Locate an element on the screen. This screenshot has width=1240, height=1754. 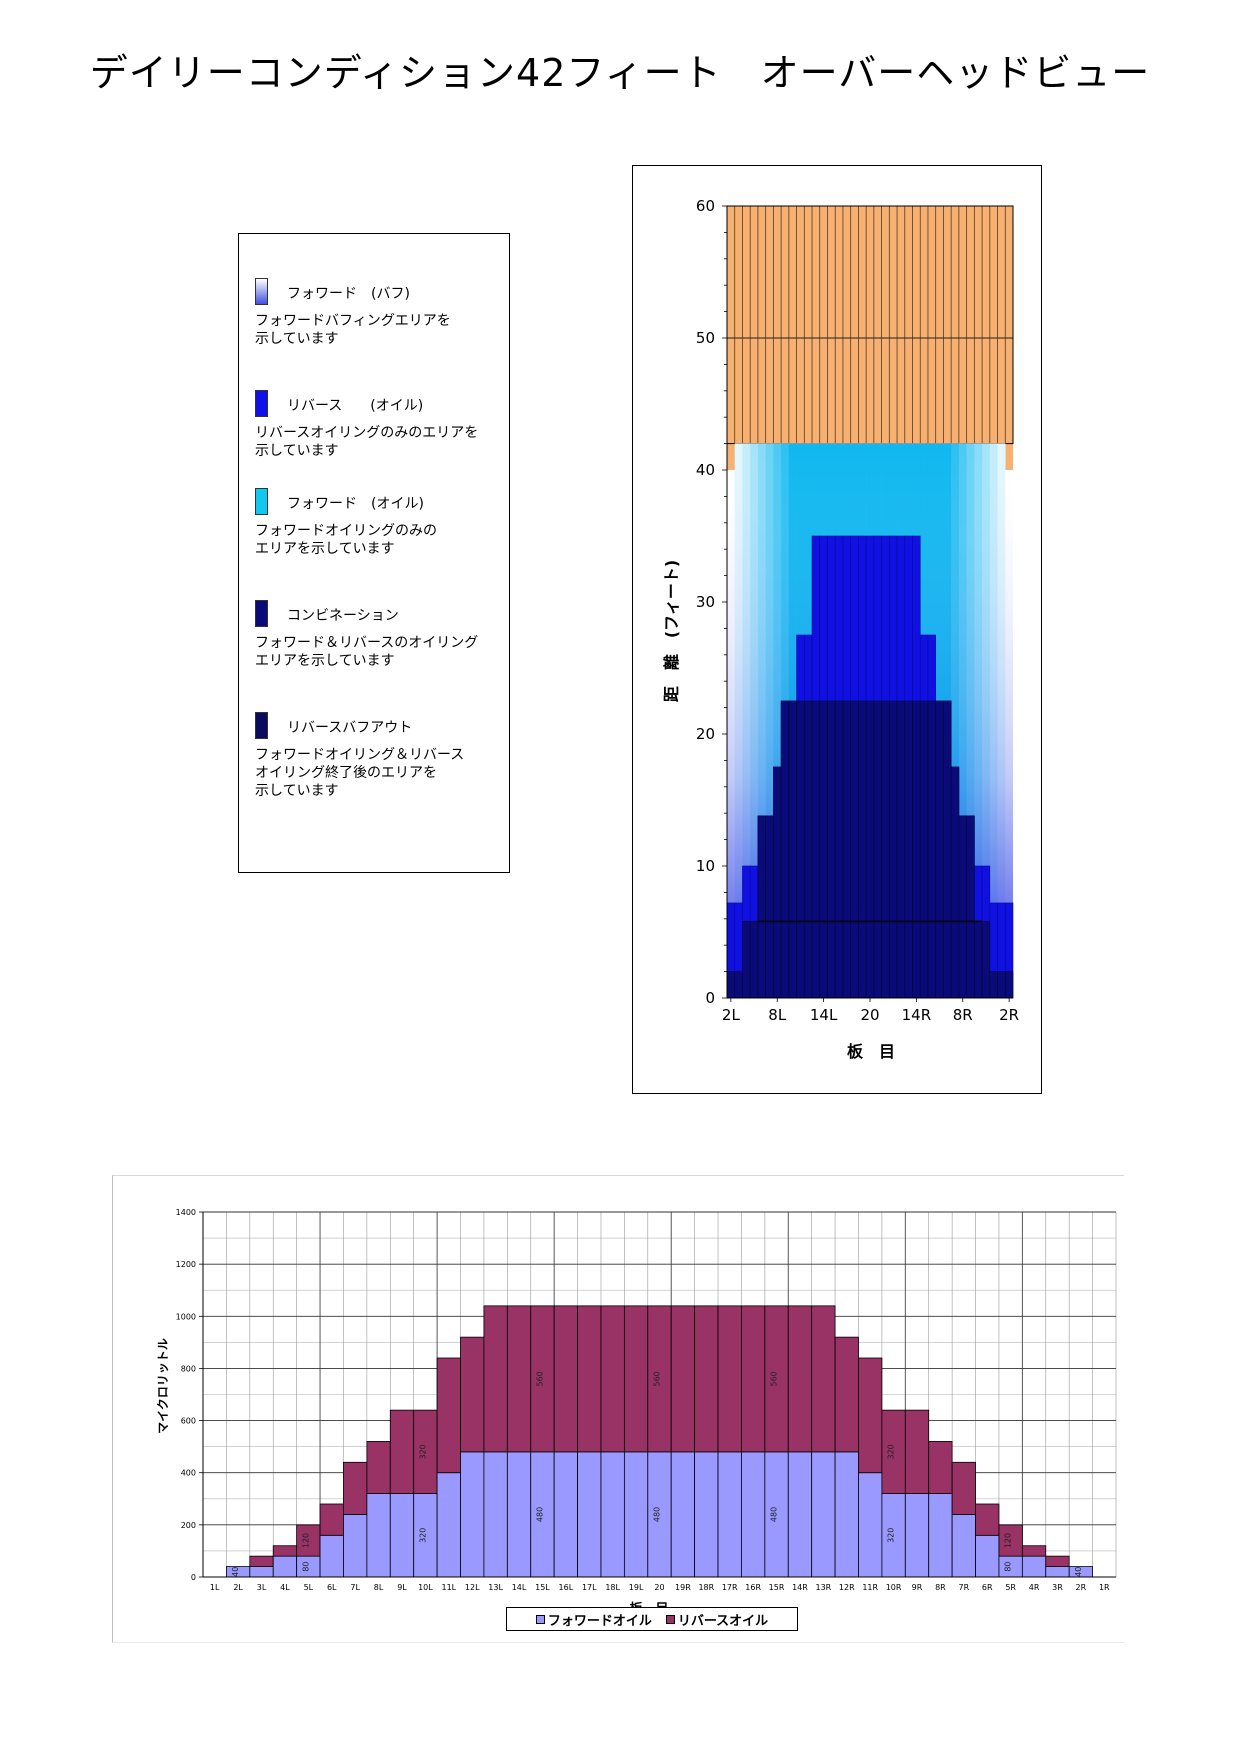
x-tick-label: 4L is located at coordinates (285, 1587).